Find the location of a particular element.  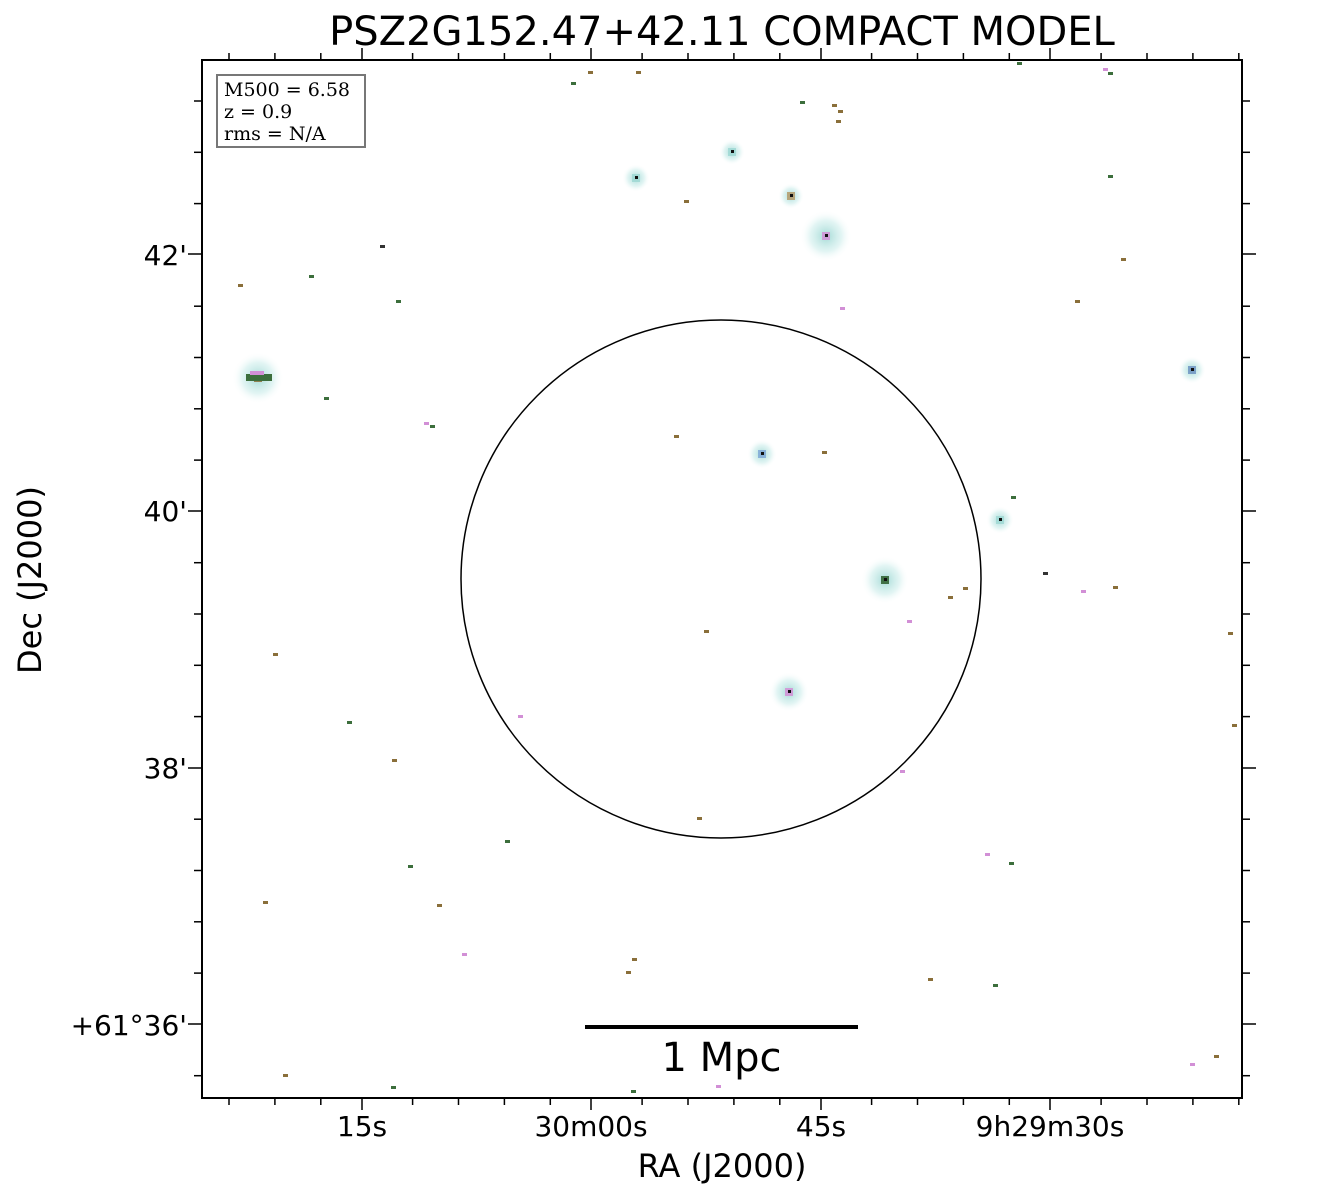

x-tick-label: 9h29m30s is located at coordinates (1050, 1126).